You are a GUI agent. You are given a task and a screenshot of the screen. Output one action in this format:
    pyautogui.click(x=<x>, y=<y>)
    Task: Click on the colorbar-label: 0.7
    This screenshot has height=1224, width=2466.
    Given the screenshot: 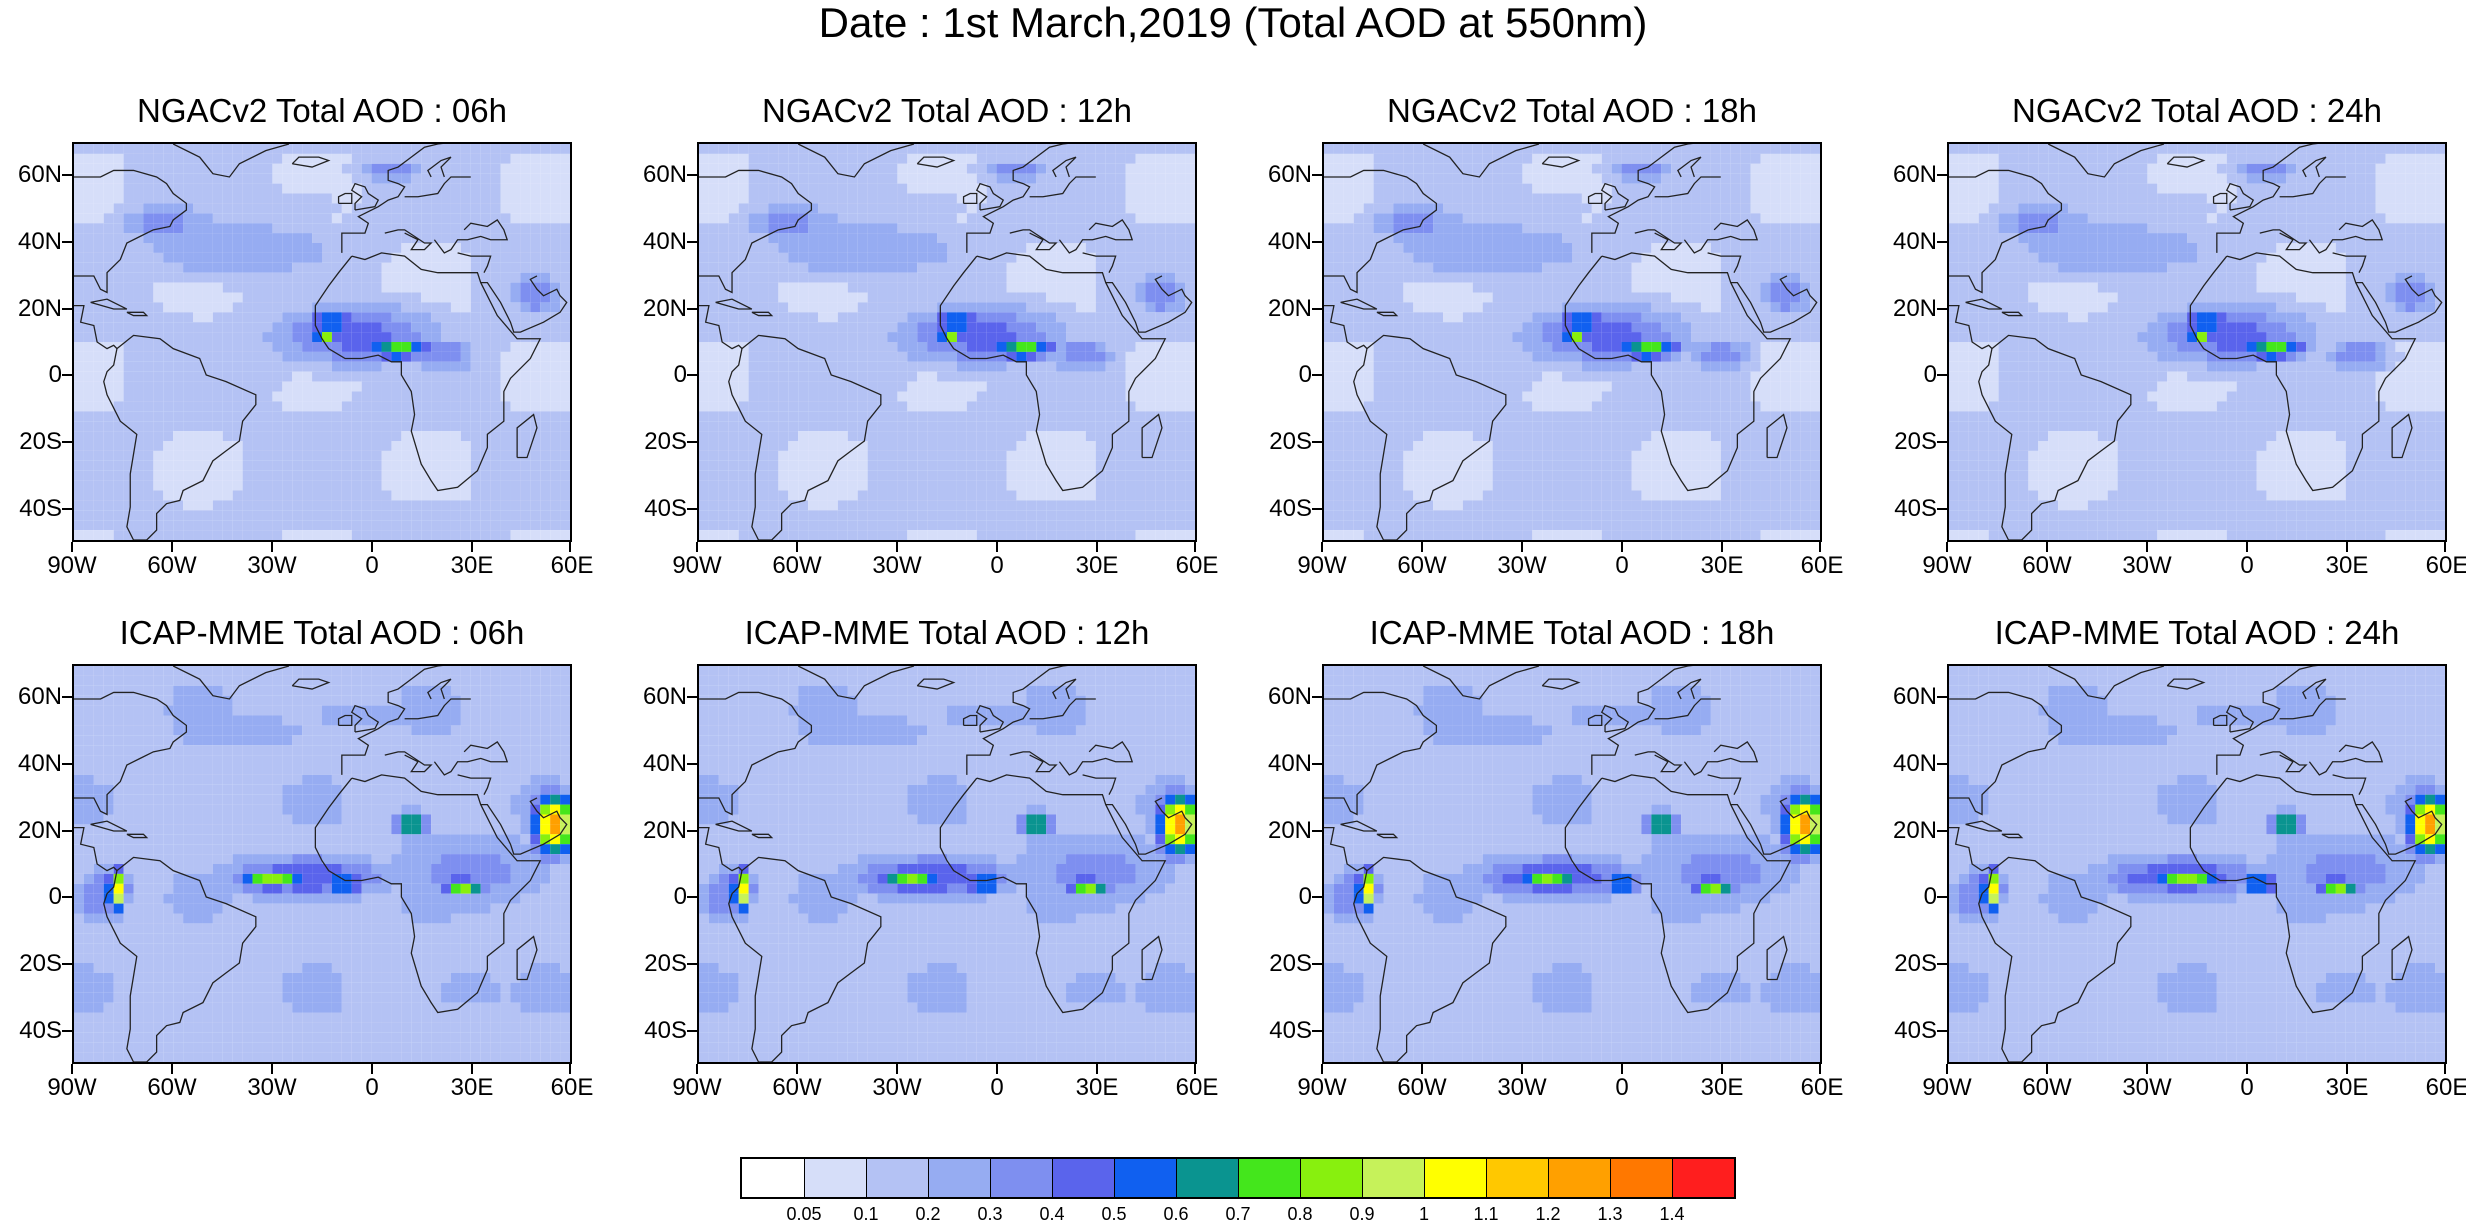 What is the action you would take?
    pyautogui.click(x=1237, y=1214)
    